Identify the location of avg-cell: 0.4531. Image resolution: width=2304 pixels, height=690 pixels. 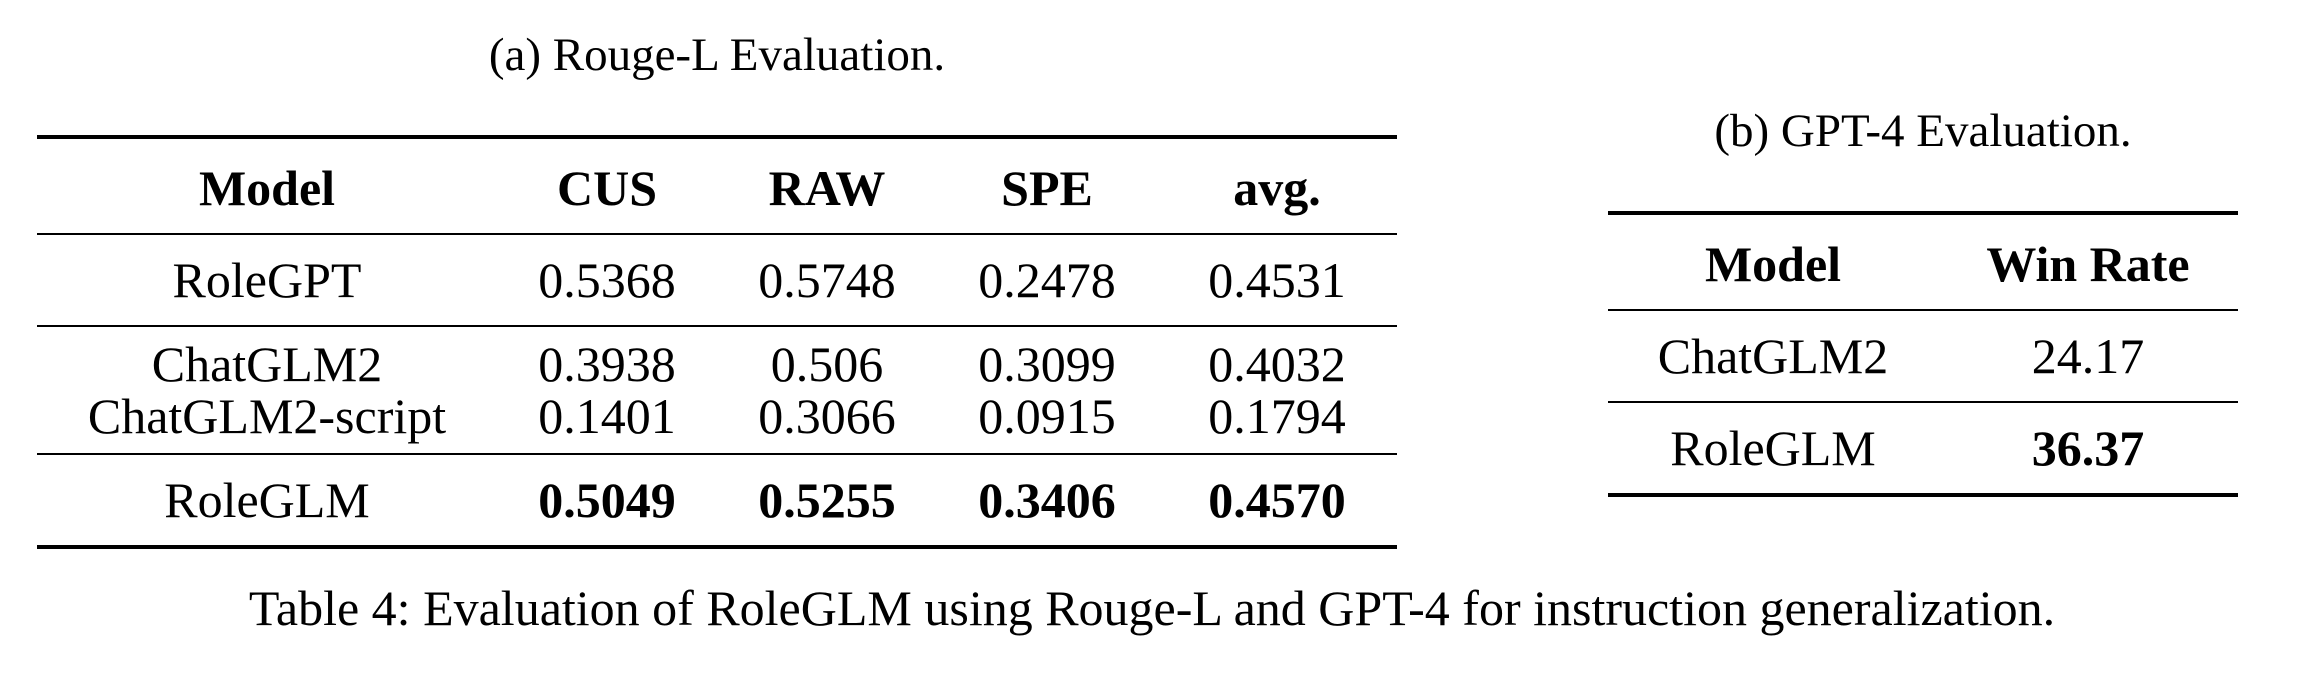
(1277, 280).